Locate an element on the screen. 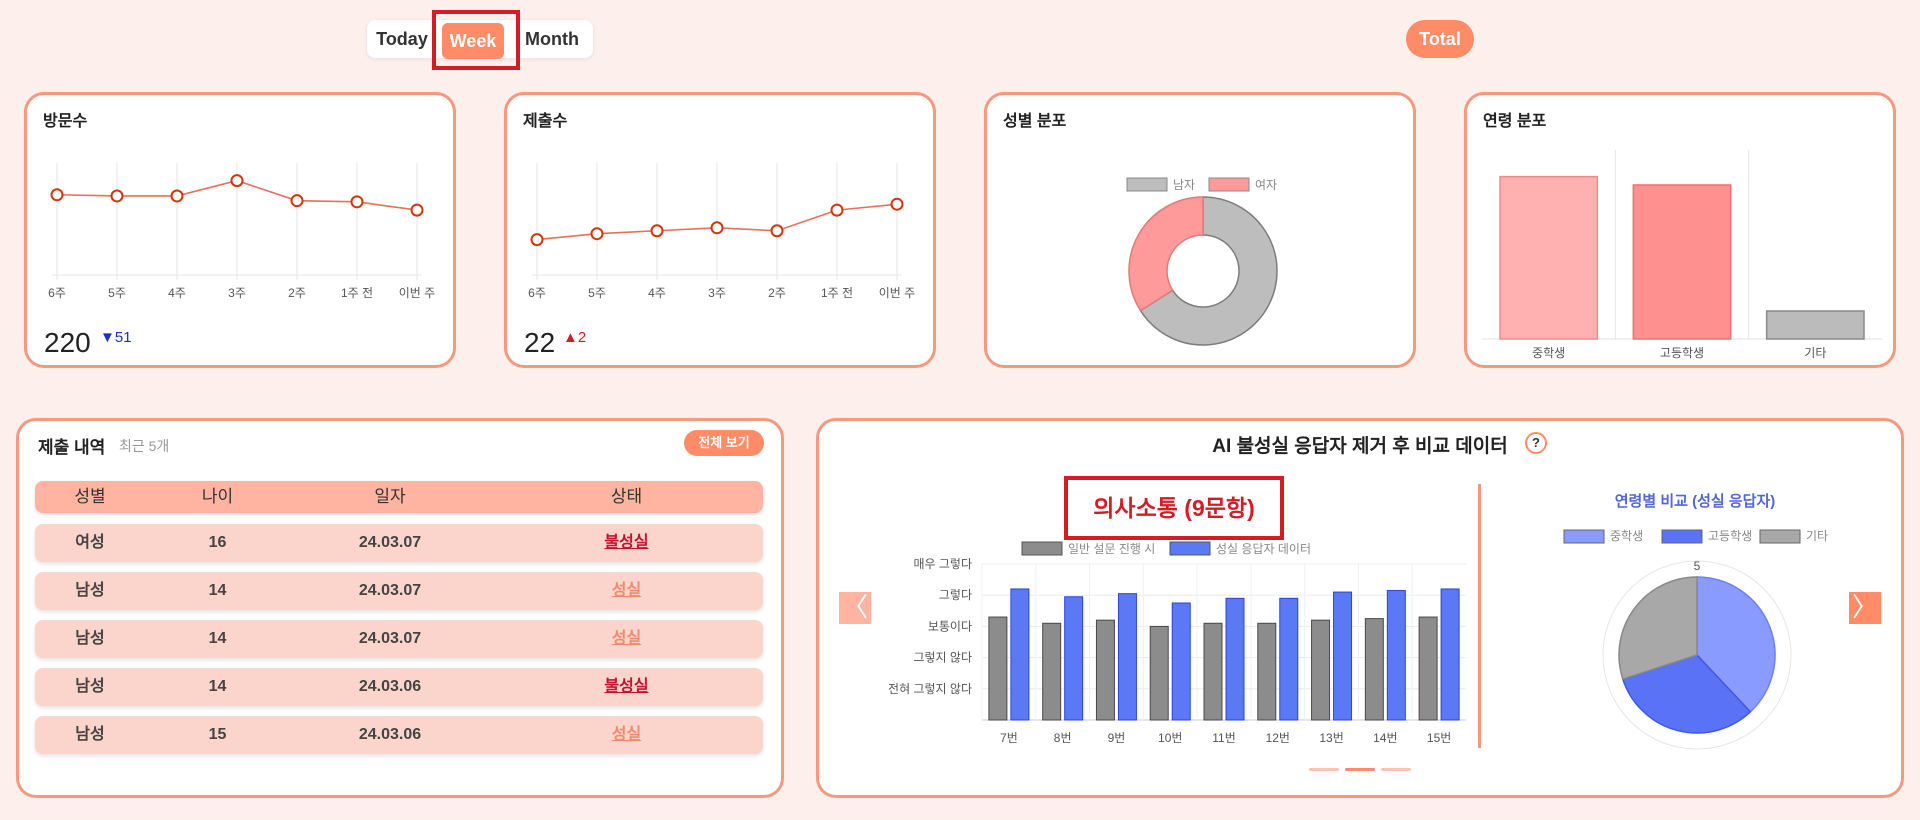 The height and width of the screenshot is (820, 1920). row-age: 15 is located at coordinates (217, 734).